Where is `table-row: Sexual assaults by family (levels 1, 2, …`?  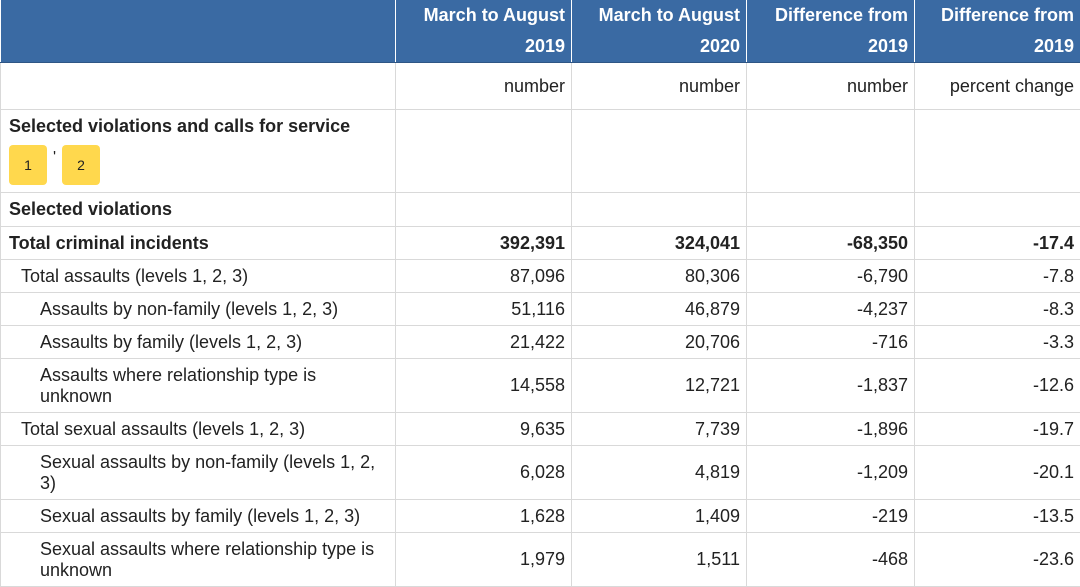 table-row: Sexual assaults by family (levels 1, 2, … is located at coordinates (540, 516).